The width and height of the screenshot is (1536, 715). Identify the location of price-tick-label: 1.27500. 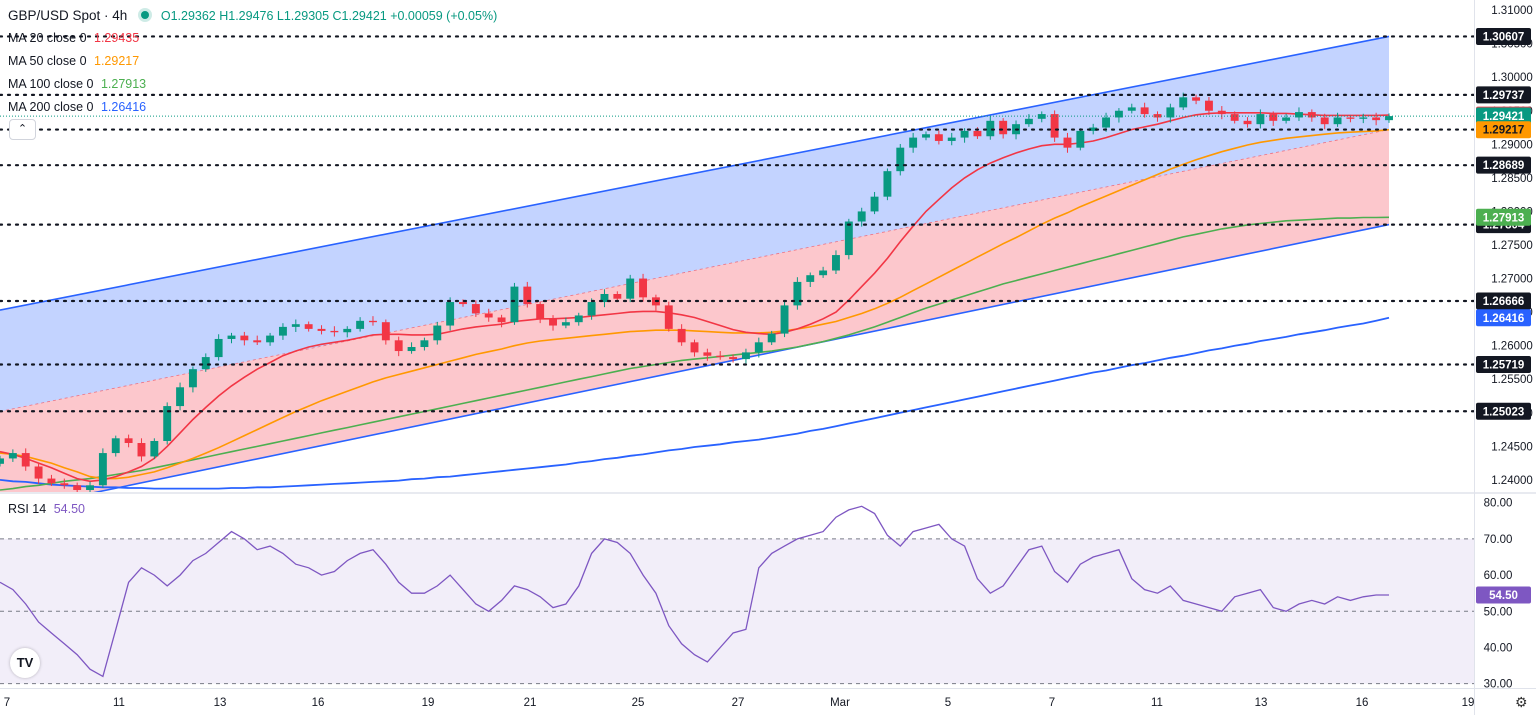
(1512, 246).